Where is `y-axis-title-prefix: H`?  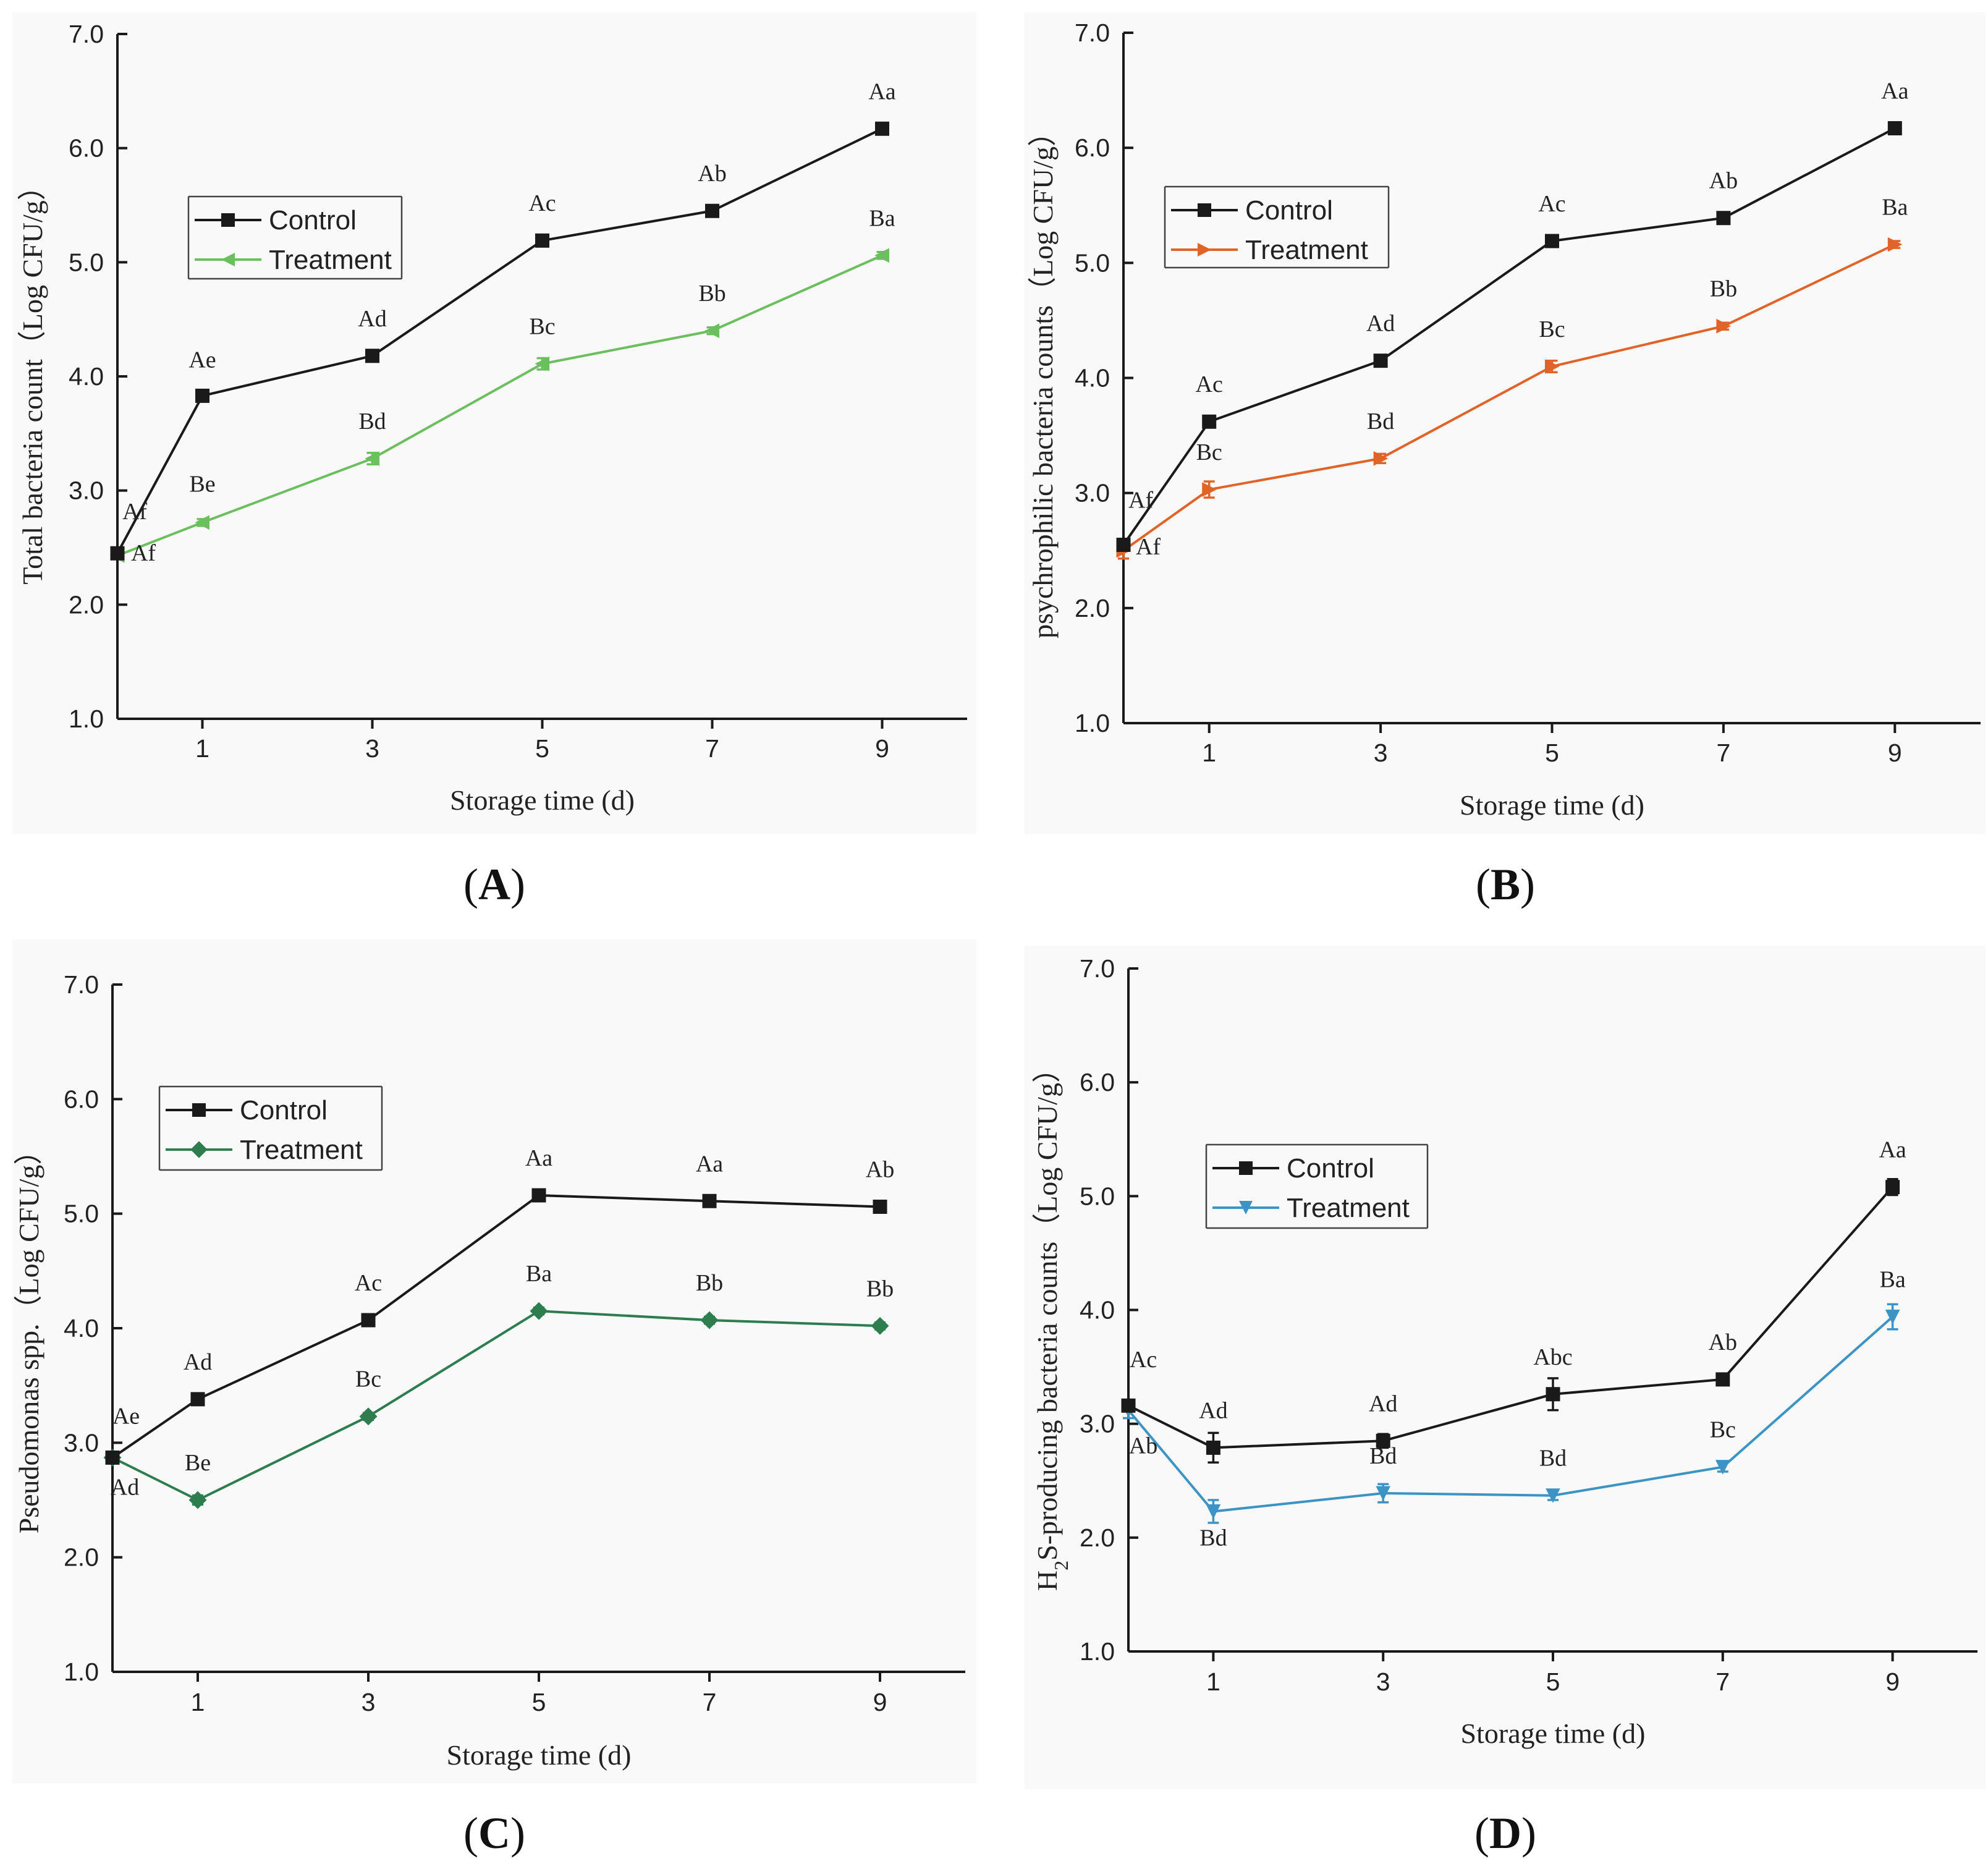
y-axis-title-prefix: H is located at coordinates (1047, 1580).